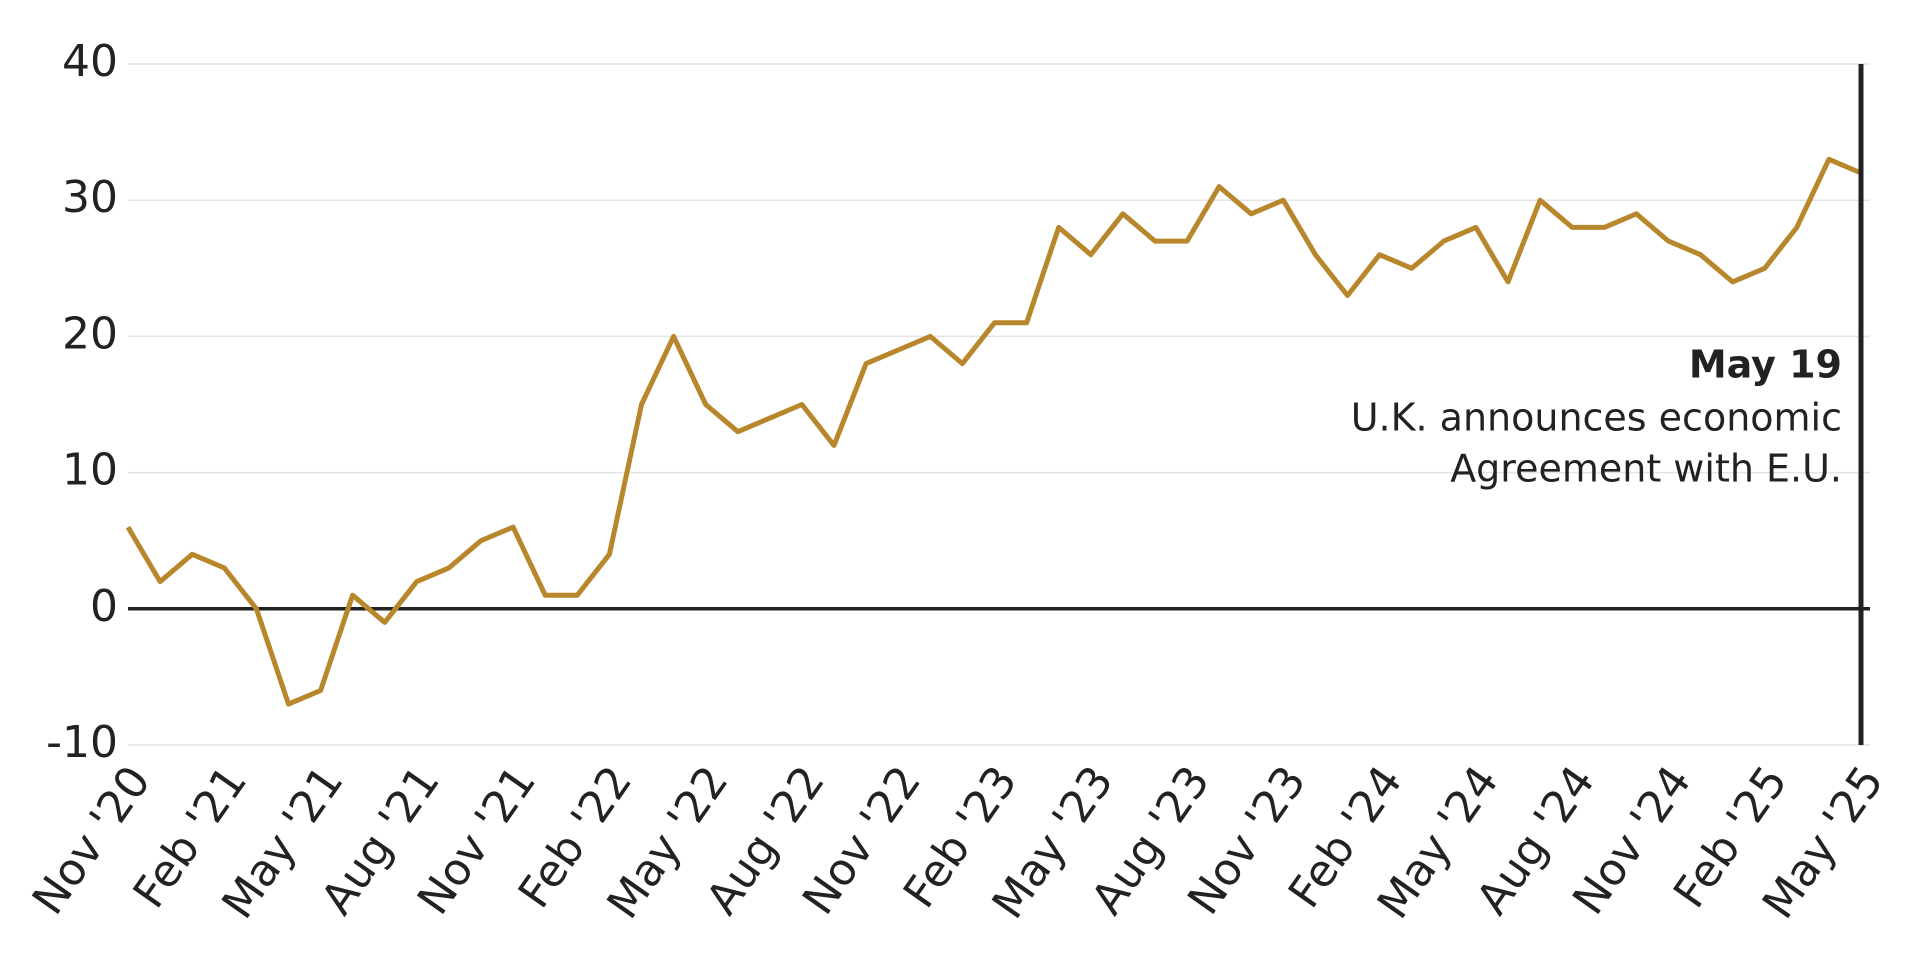  I want to click on annotation-title: May 19, so click(1765, 365).